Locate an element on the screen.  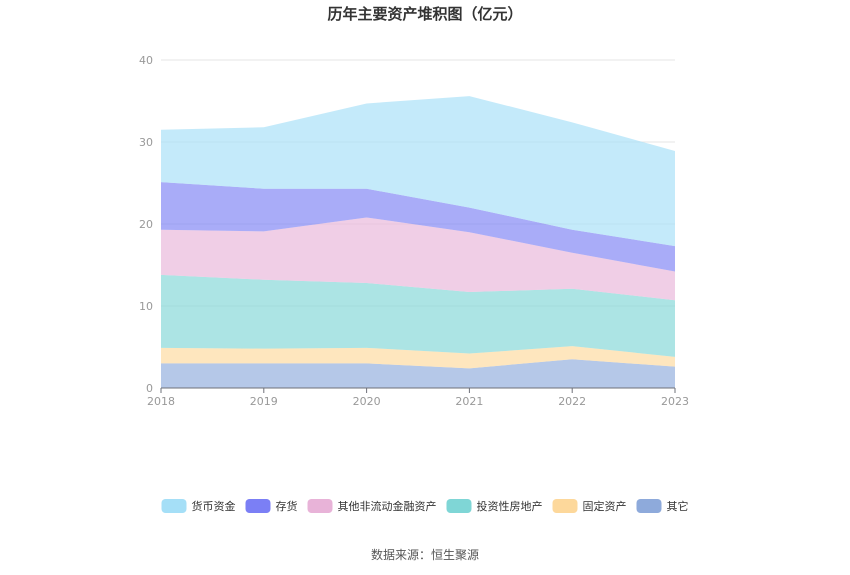
legend-label: 货币资金 is located at coordinates (214, 506).